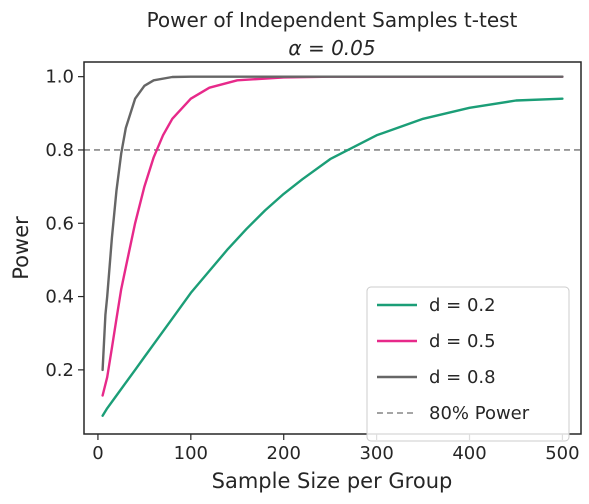 This screenshot has width=589, height=504. Describe the element at coordinates (59, 223) in the screenshot. I see `y-tick-label: 0.6` at that location.